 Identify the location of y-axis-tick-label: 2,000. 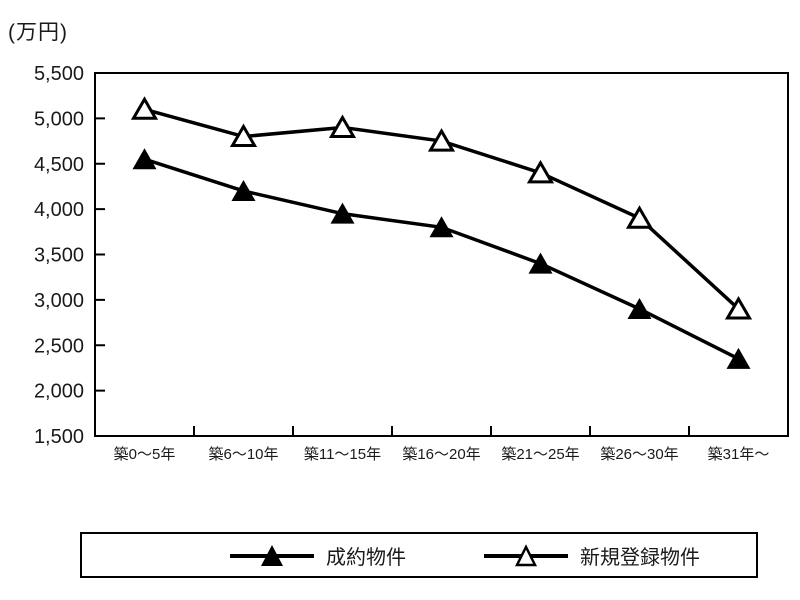
(59, 392).